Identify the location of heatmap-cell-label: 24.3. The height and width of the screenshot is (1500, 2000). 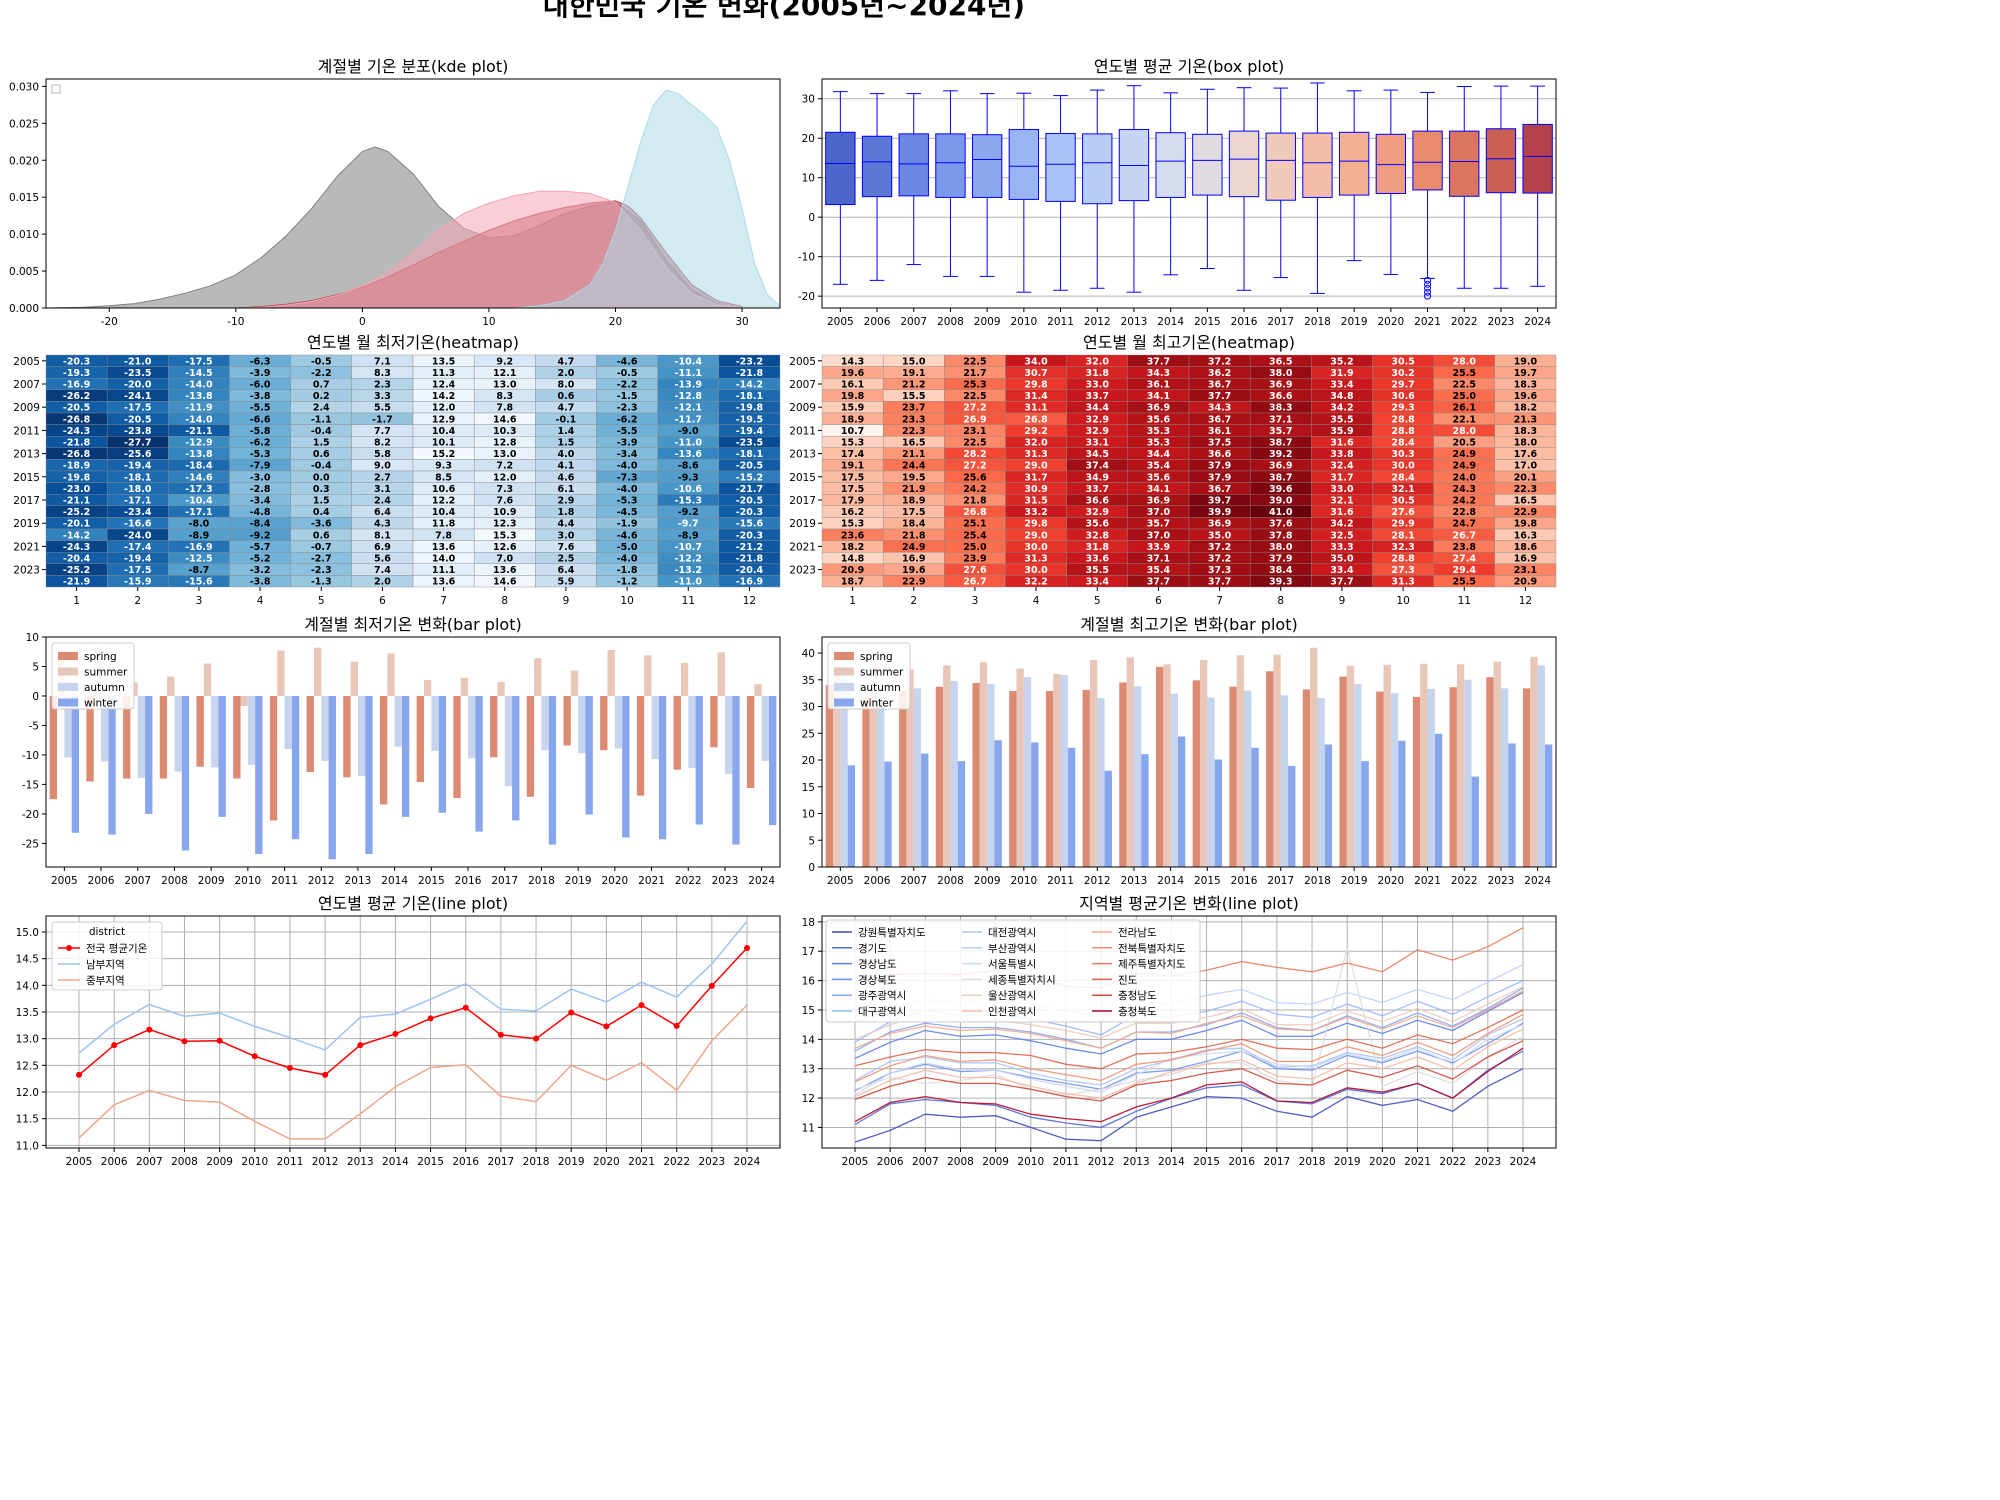
(1464, 489).